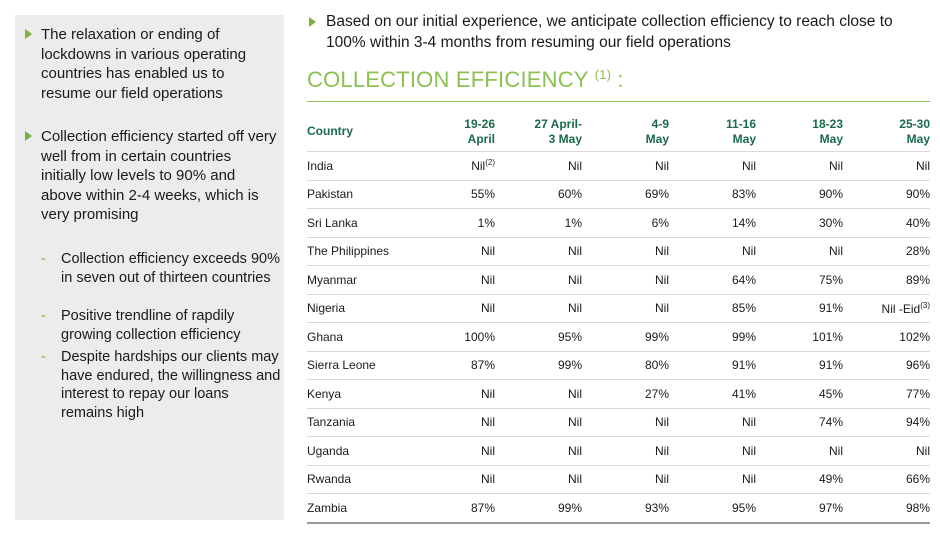 The width and height of the screenshot is (940, 535). I want to click on country-cell: Sierra Leone, so click(359, 365).